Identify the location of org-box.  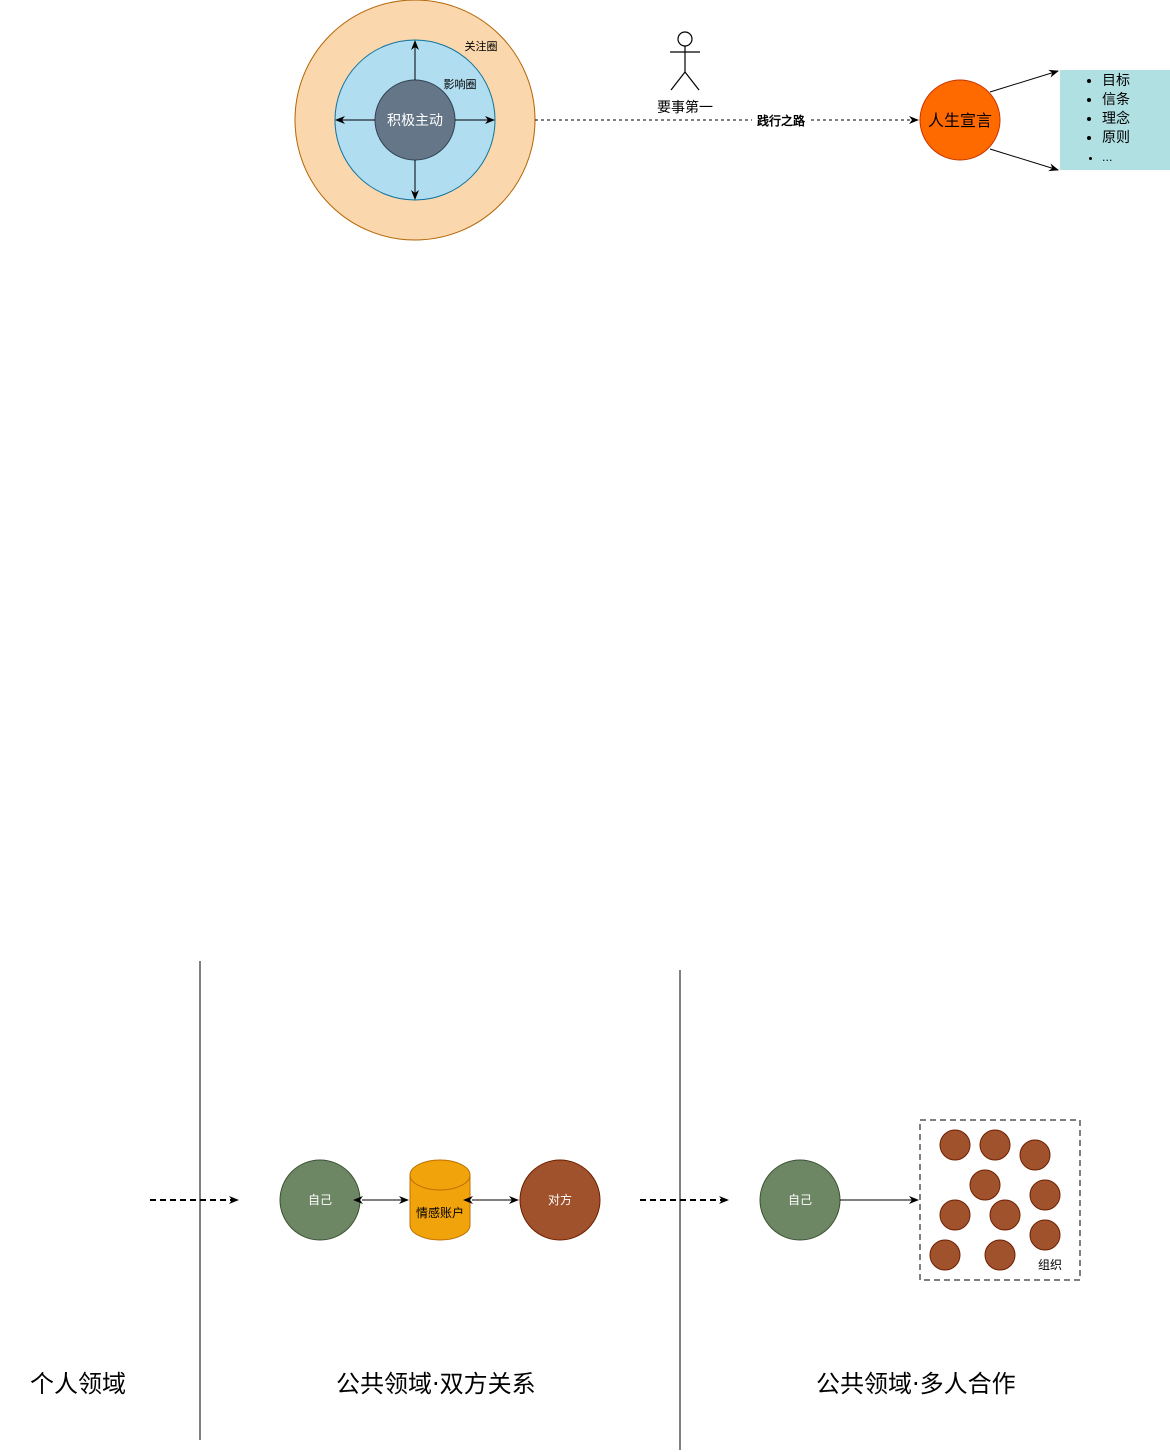
(1000, 1200).